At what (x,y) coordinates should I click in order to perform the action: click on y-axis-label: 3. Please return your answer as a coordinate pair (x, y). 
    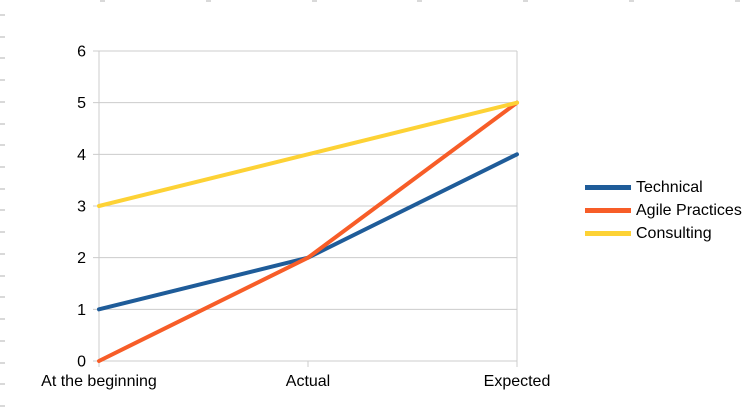
    Looking at the image, I should click on (81, 207).